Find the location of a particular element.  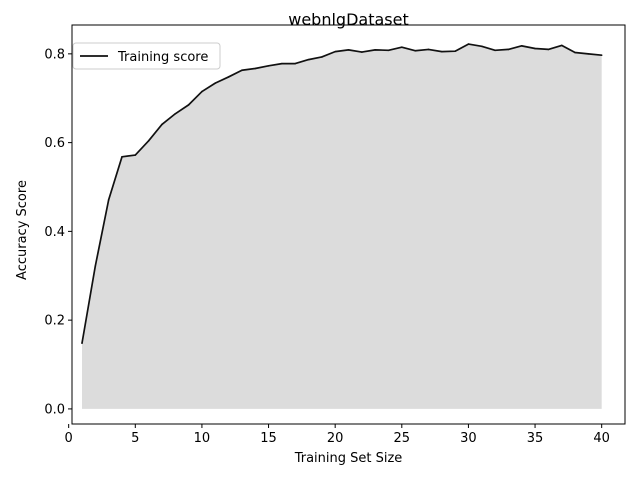

x-axis-ticks: 0 5 10 15 20 25 30 35 40 is located at coordinates (337, 435).